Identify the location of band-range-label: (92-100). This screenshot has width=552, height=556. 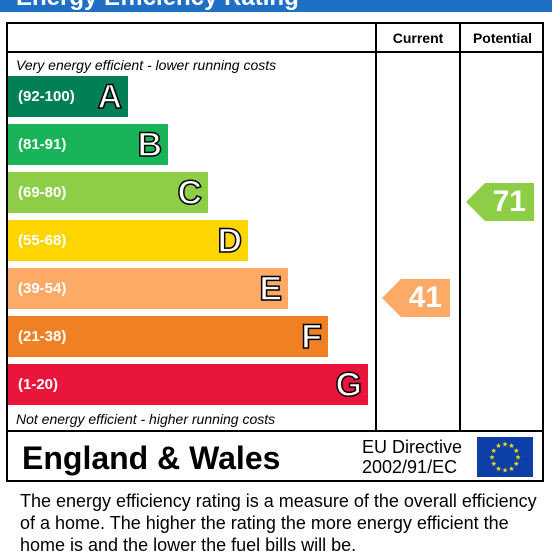
(46, 96).